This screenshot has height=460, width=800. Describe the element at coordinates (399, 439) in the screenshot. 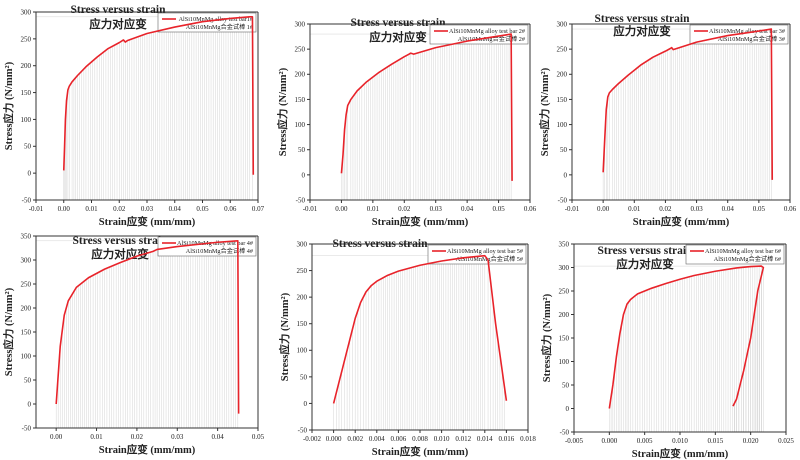

I see `x-tick-label: 0.006` at that location.